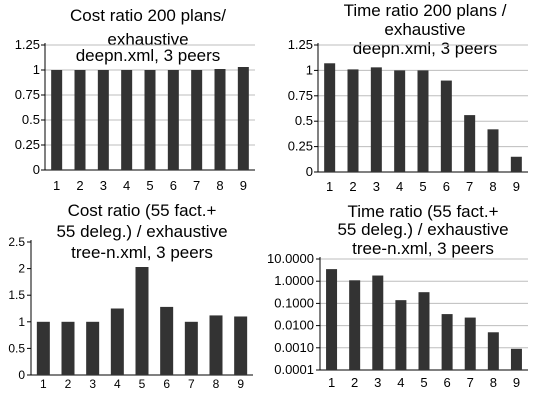 The width and height of the screenshot is (538, 396). Describe the element at coordinates (294, 347) in the screenshot. I see `y-tick-label: 0.0010` at that location.